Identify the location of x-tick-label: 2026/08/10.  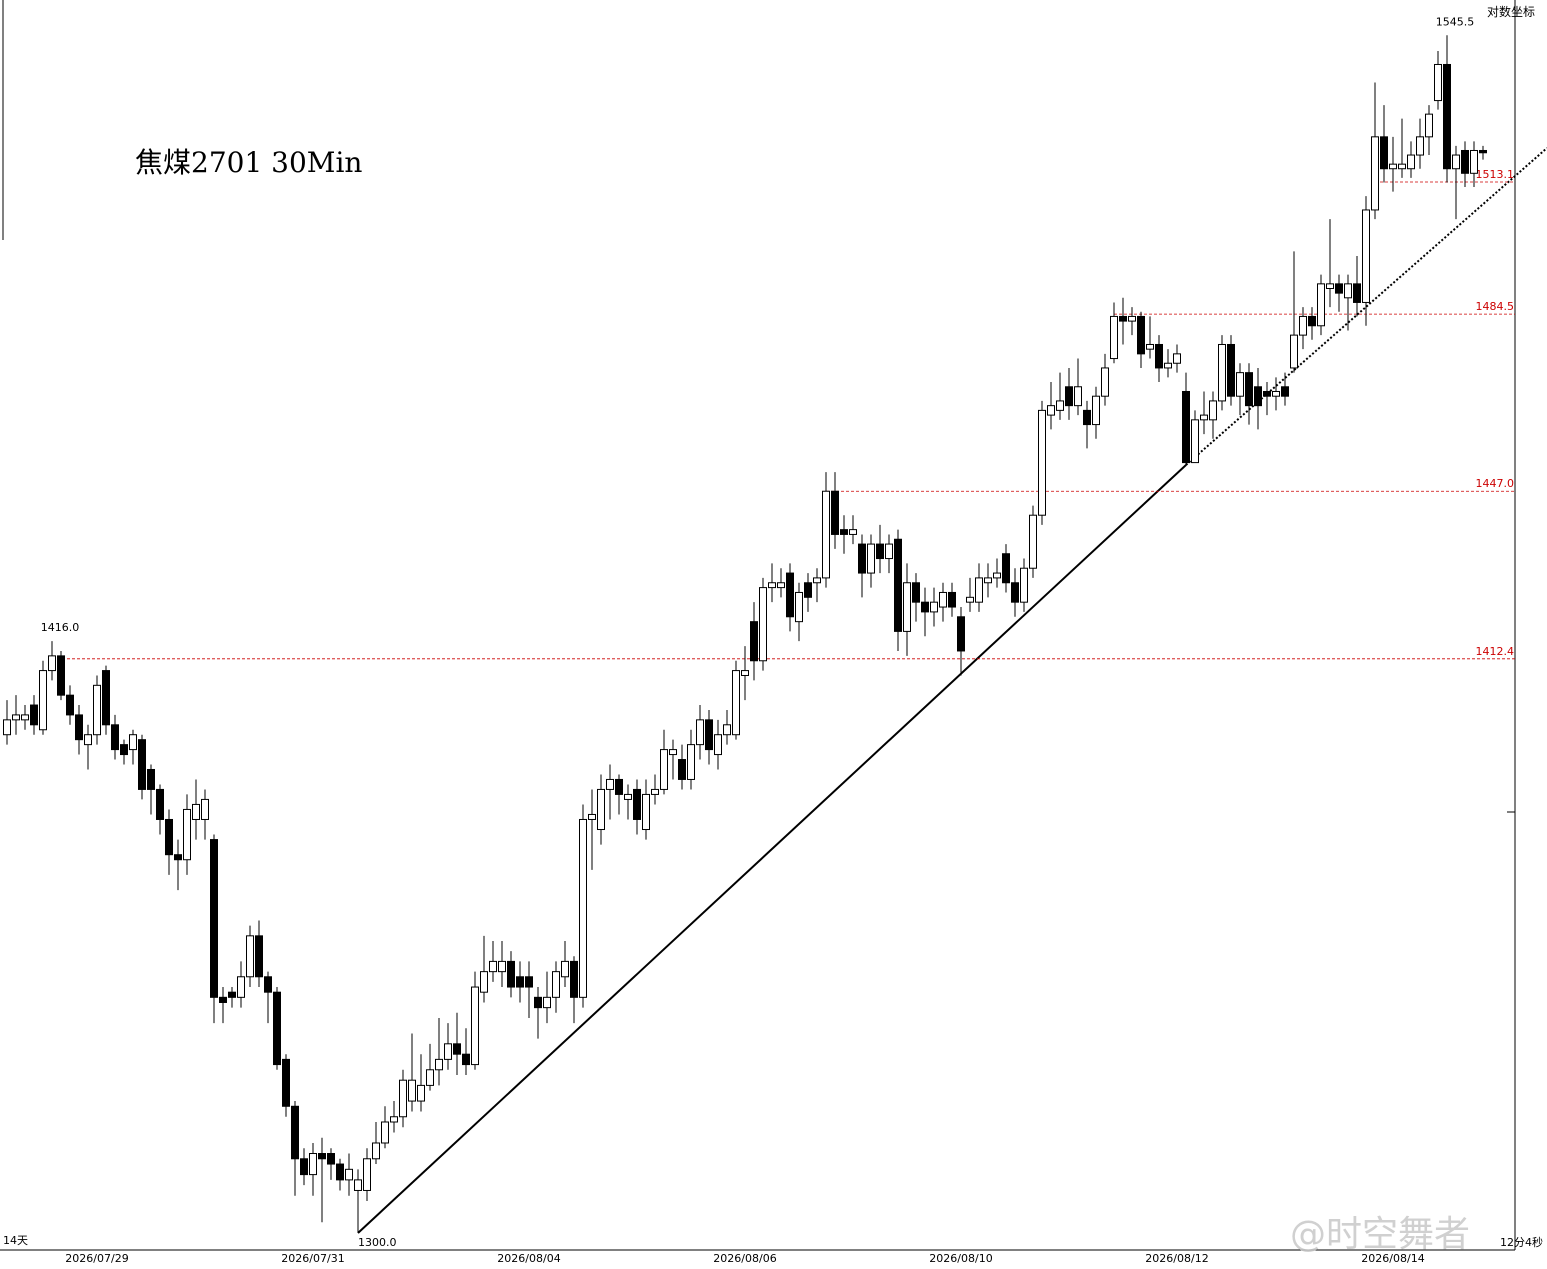
(960, 1258).